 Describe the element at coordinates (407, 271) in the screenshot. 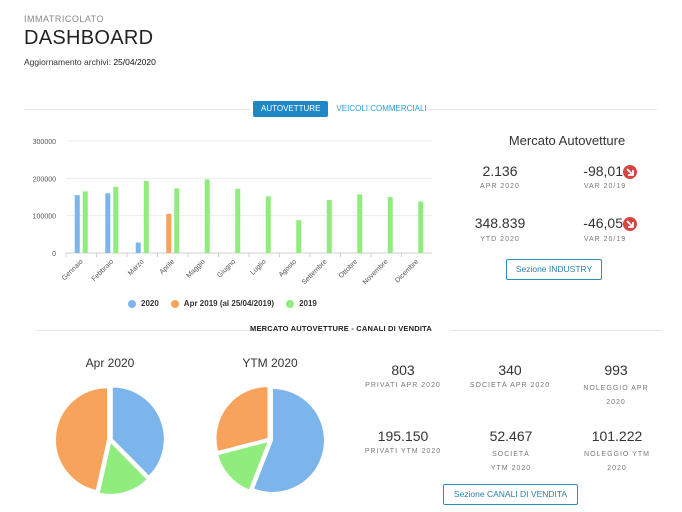

I see `x-tick-label: Dicembre` at that location.